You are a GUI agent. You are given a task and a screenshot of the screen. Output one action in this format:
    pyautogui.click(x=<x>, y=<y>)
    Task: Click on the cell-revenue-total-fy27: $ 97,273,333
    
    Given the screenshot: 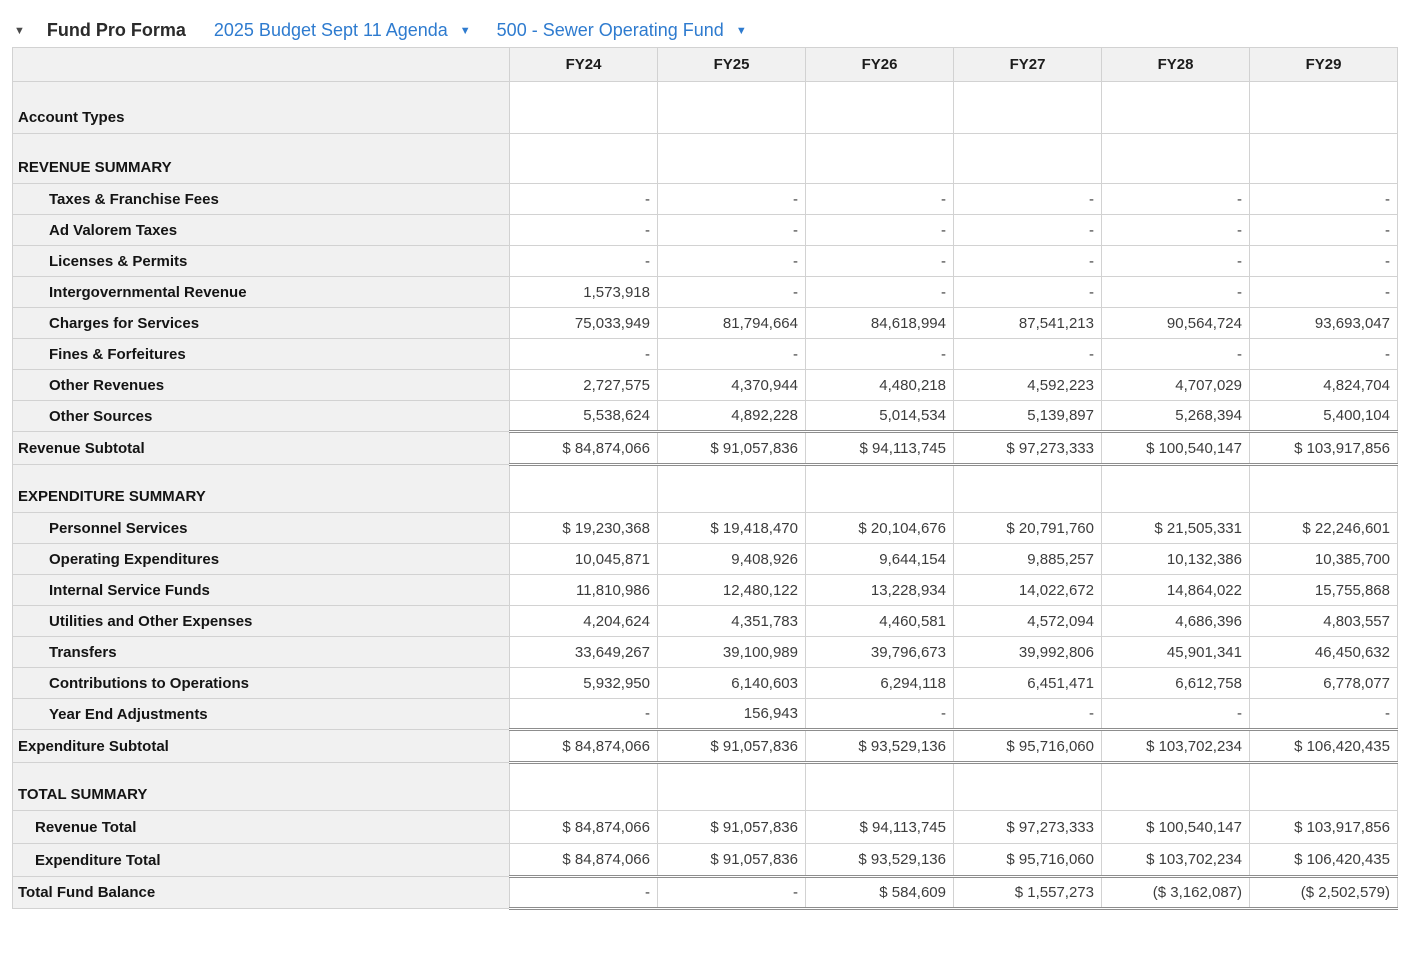 What is the action you would take?
    pyautogui.click(x=1027, y=827)
    